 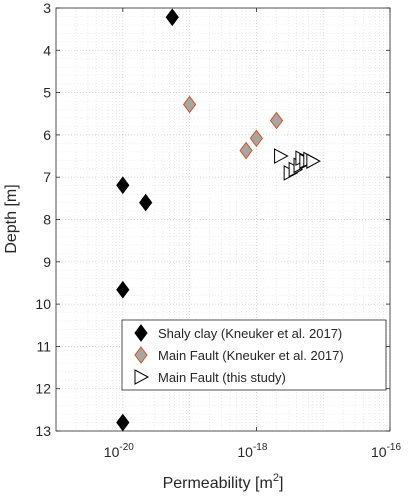 I want to click on legend-box, so click(x=254, y=355).